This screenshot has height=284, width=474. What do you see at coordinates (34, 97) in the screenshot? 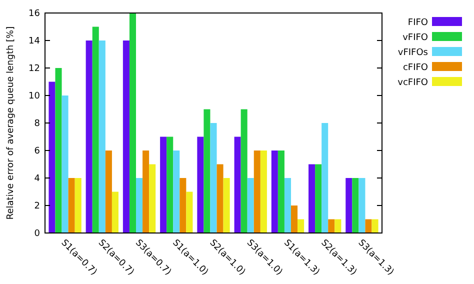
I see `y-tick-label: 10` at bounding box center [34, 97].